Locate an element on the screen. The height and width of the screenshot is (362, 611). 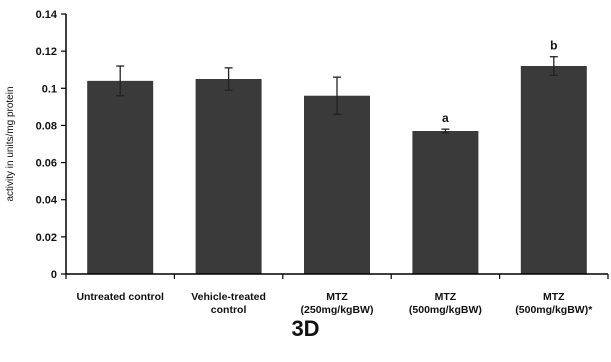
data-labels: ab is located at coordinates (499, 82).